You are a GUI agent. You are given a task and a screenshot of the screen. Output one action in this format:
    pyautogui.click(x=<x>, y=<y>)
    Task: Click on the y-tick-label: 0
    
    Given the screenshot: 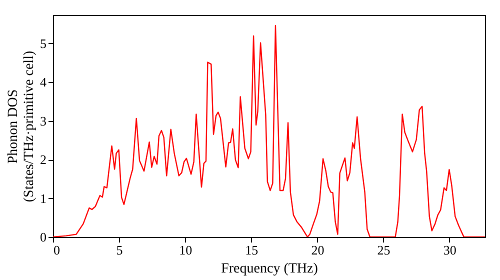 What is the action you would take?
    pyautogui.click(x=43, y=237)
    